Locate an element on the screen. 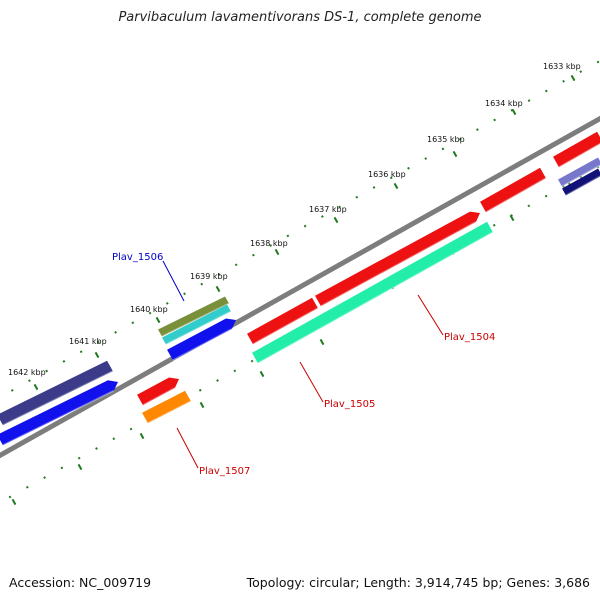 The width and height of the screenshot is (600, 600). feature-blue-mid is located at coordinates (201, 340).